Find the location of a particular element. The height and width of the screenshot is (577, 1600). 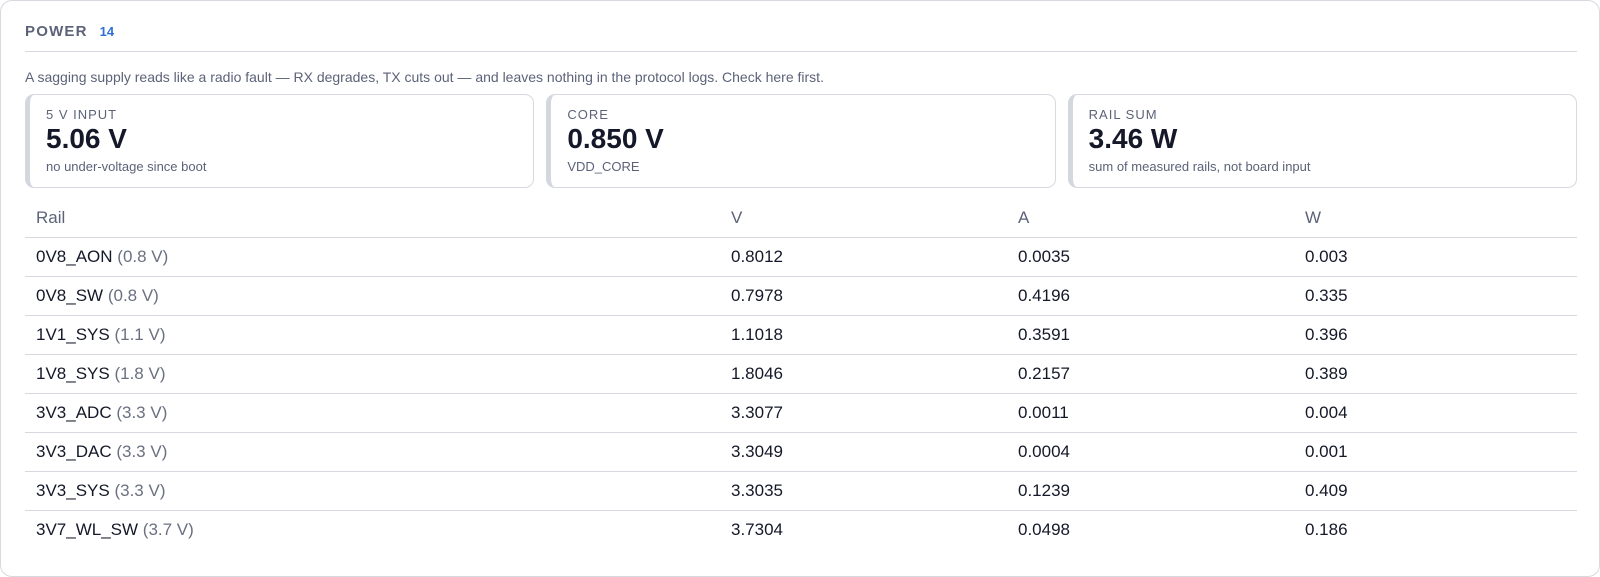

rail-v: 3.3035 is located at coordinates (863, 491).